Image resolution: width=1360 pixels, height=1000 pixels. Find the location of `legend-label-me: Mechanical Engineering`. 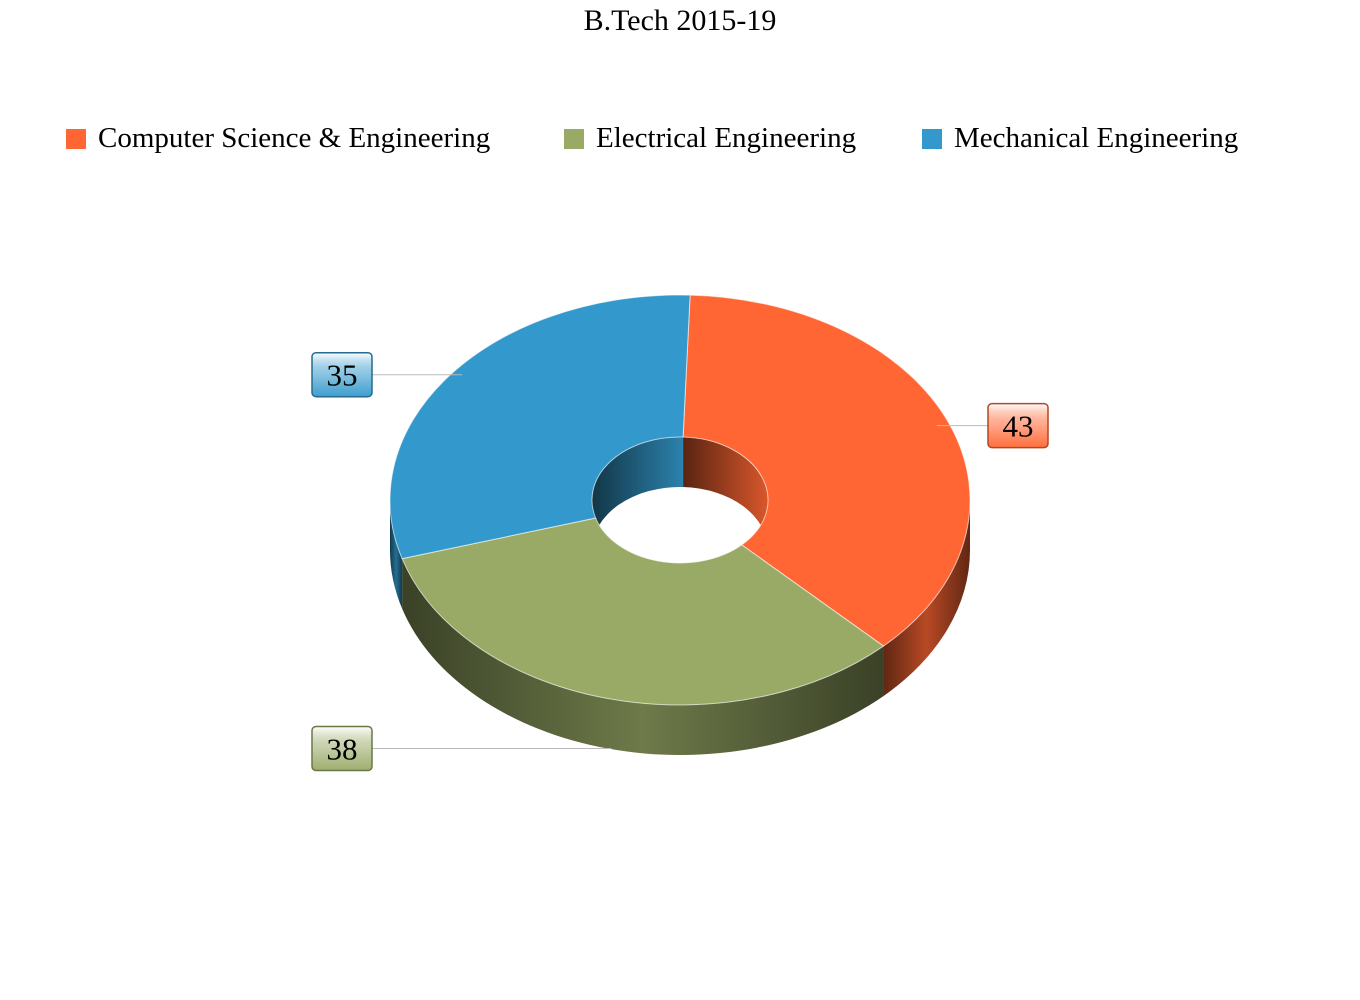

legend-label-me: Mechanical Engineering is located at coordinates (1096, 138).